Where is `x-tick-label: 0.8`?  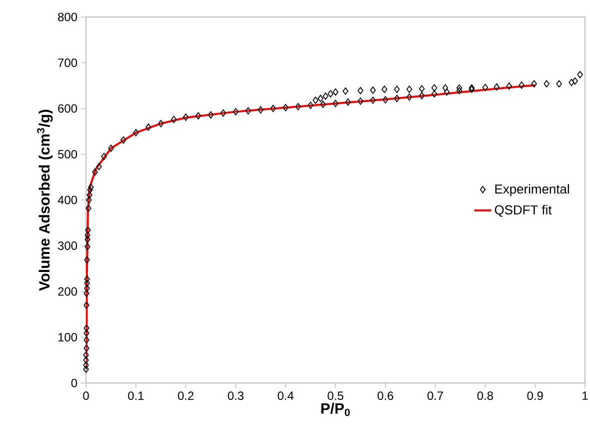
x-tick-label: 0.8 is located at coordinates (485, 396).